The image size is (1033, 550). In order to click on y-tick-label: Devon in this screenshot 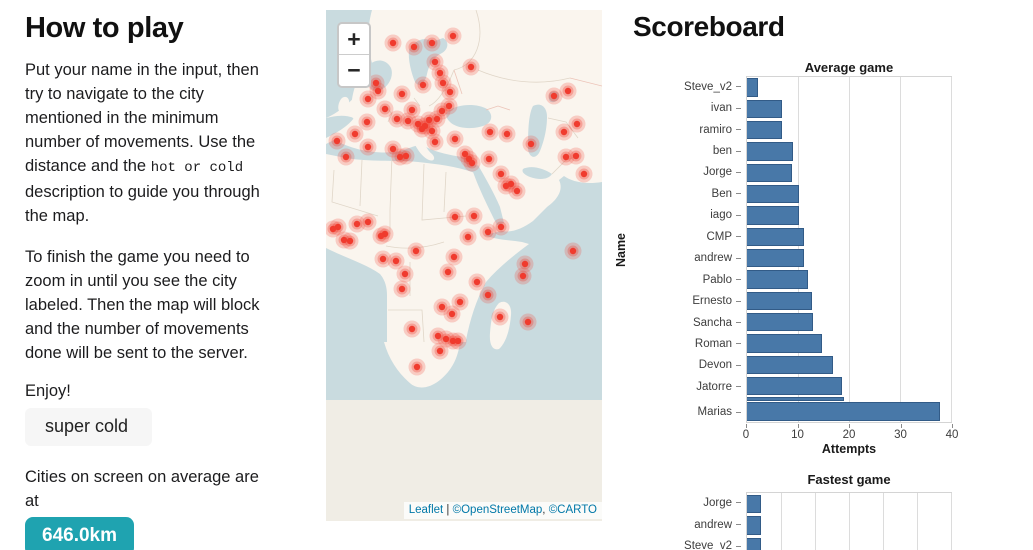, I will do `click(715, 365)`.